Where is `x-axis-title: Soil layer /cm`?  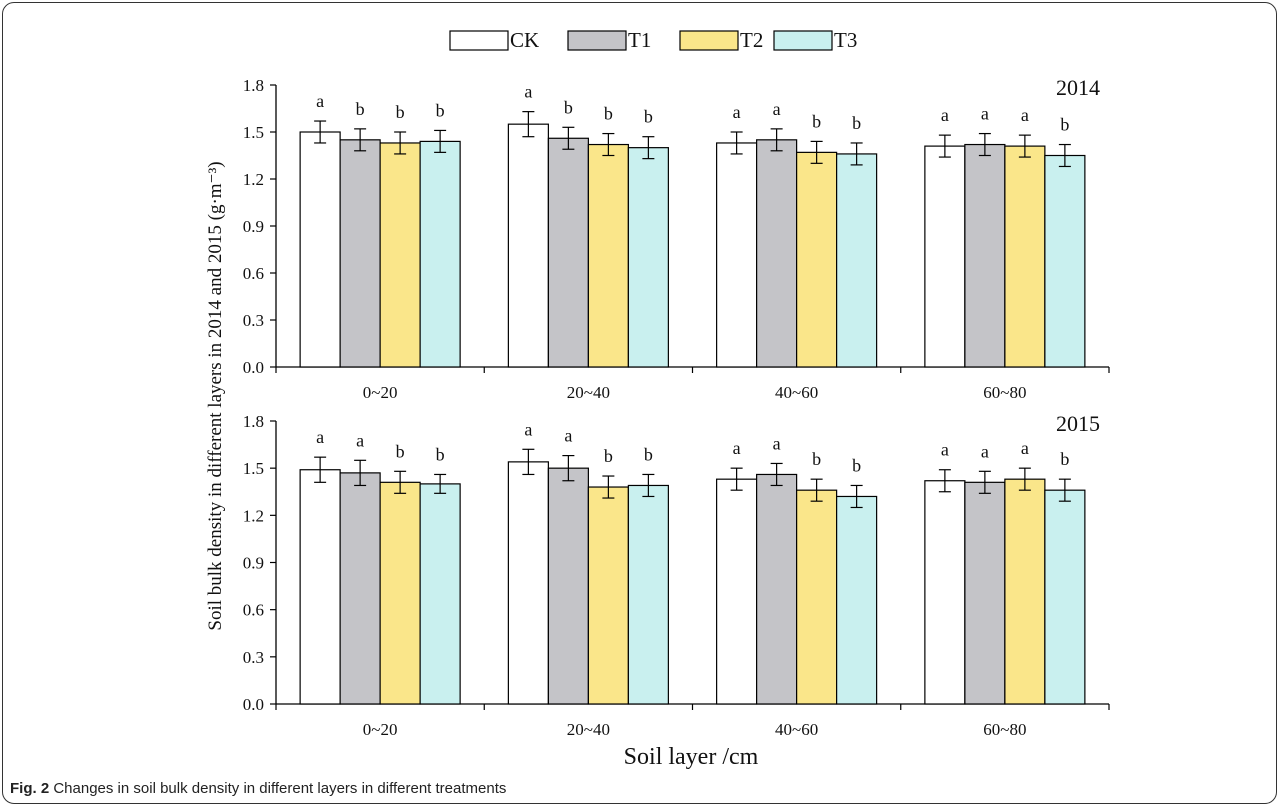
x-axis-title: Soil layer /cm is located at coordinates (691, 757).